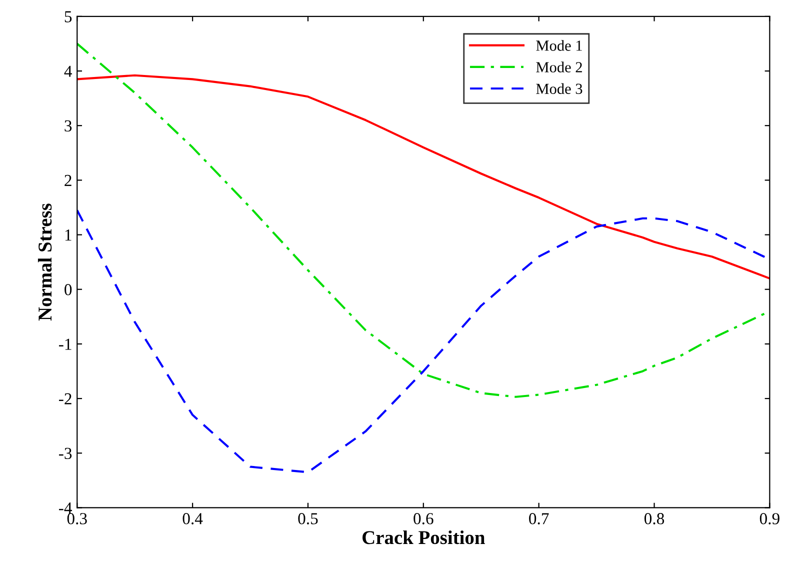 Image resolution: width=787 pixels, height=566 pixels. Describe the element at coordinates (68, 290) in the screenshot. I see `y-tick-label: 0` at that location.